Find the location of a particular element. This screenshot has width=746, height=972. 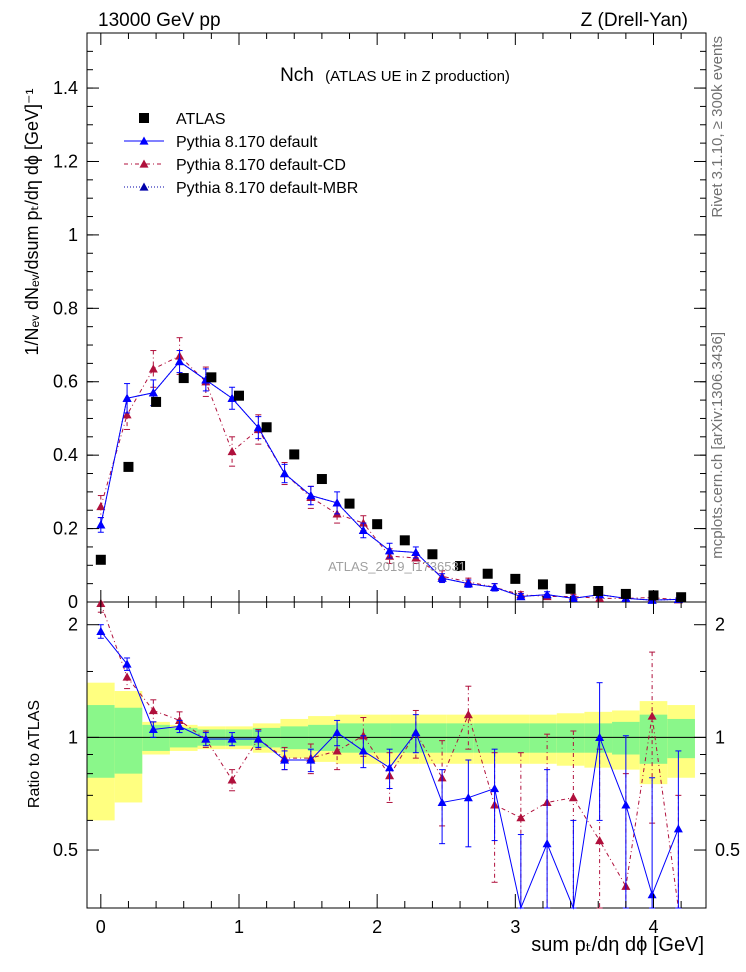

x-axis-label: sum pₜ/dη dϕ [GeV] is located at coordinates (617, 945).